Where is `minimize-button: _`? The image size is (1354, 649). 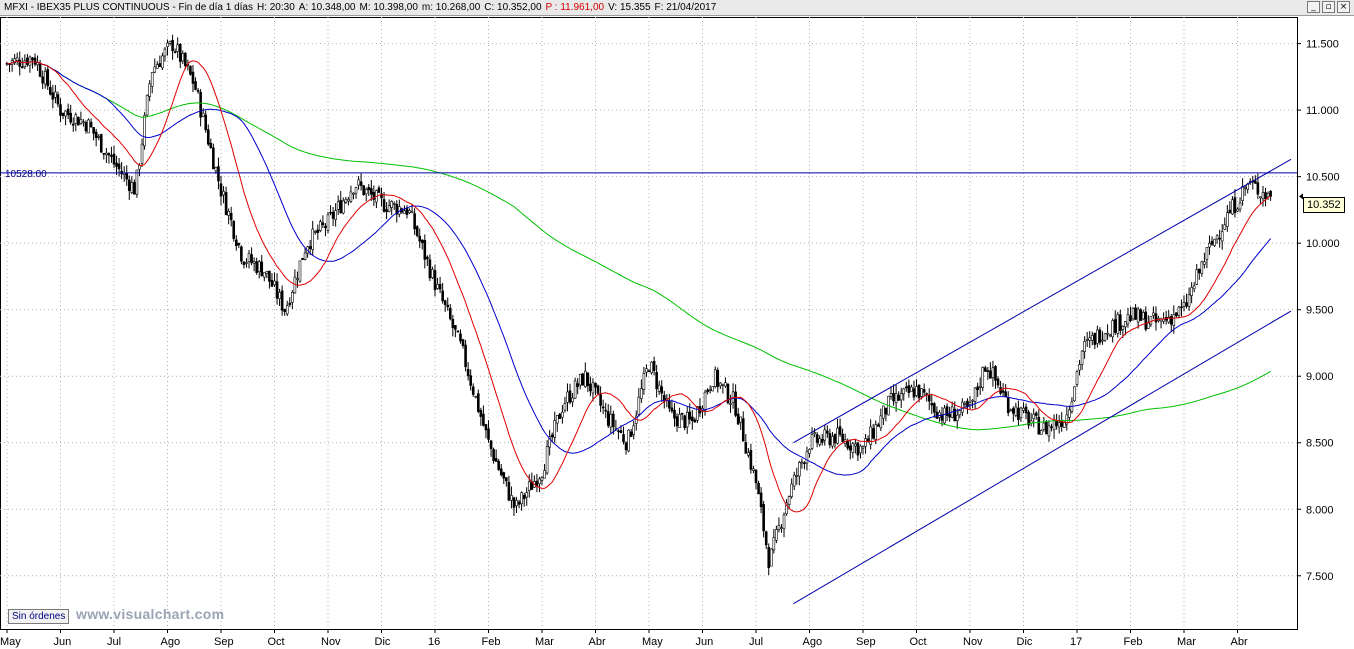 minimize-button: _ is located at coordinates (1313, 7).